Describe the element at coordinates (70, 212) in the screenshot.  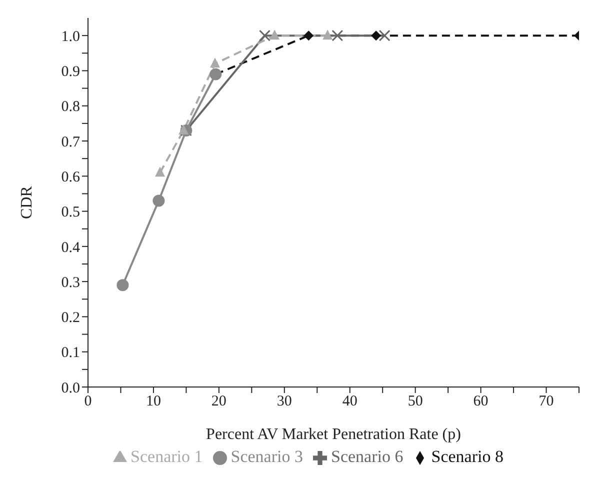
I see `y-tick-label: 0.5` at that location.